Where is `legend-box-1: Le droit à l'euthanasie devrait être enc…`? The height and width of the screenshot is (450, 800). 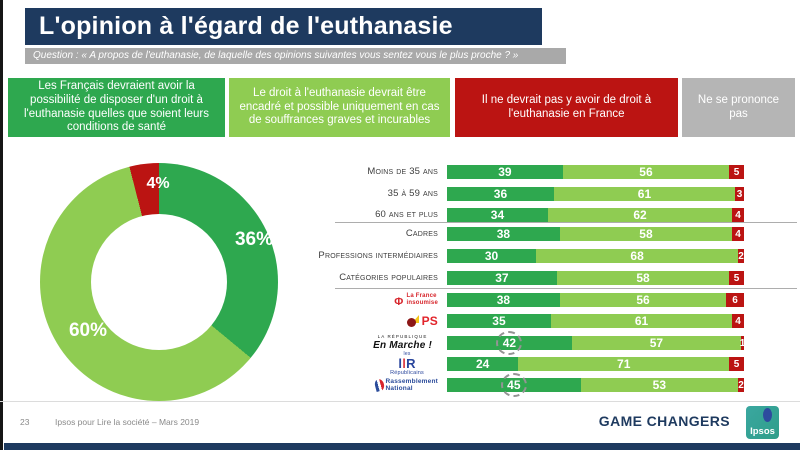
legend-box-1: Le droit à l'euthanasie devrait être enc… is located at coordinates (339, 107).